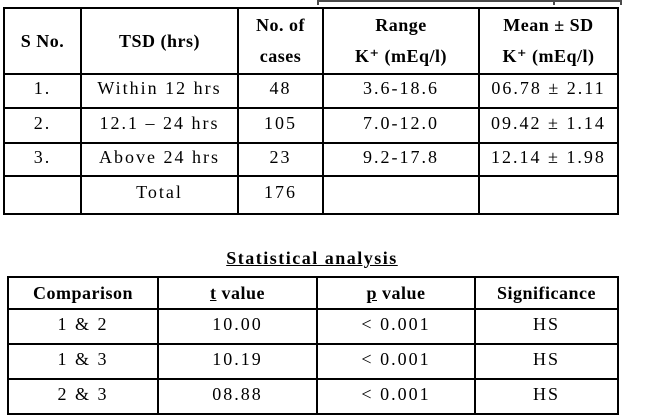 This screenshot has width=647, height=419. Describe the element at coordinates (42, 125) in the screenshot. I see `cell-s-no: 2.` at that location.